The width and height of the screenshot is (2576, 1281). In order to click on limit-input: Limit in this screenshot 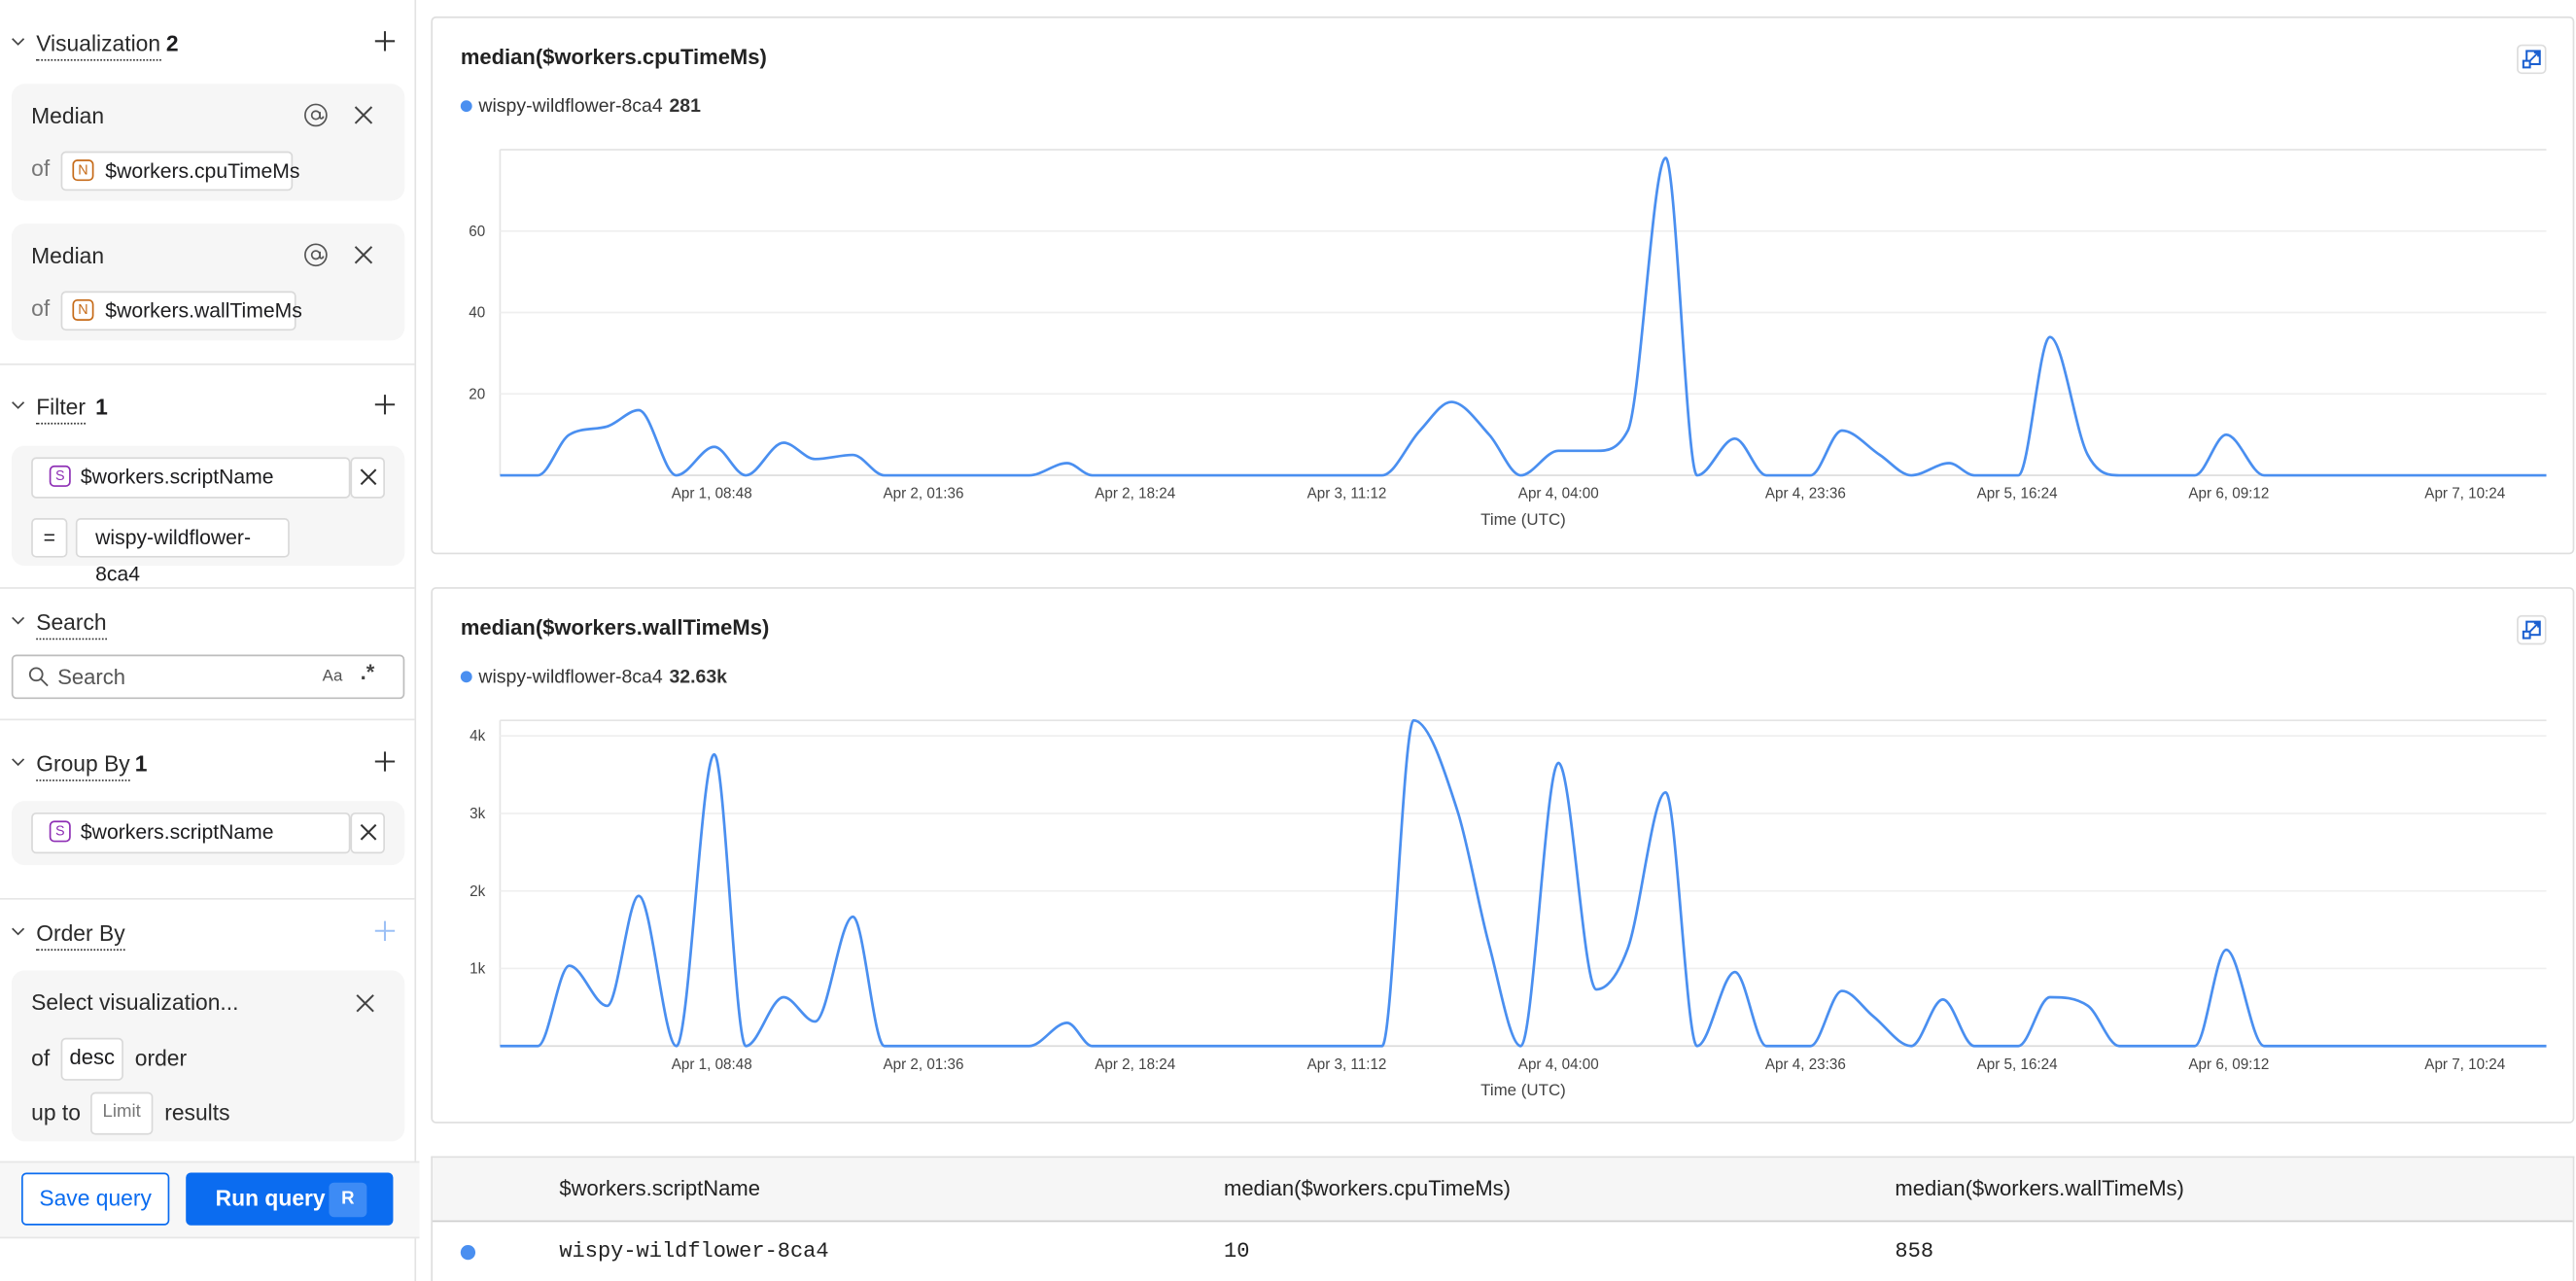, I will do `click(122, 1113)`.